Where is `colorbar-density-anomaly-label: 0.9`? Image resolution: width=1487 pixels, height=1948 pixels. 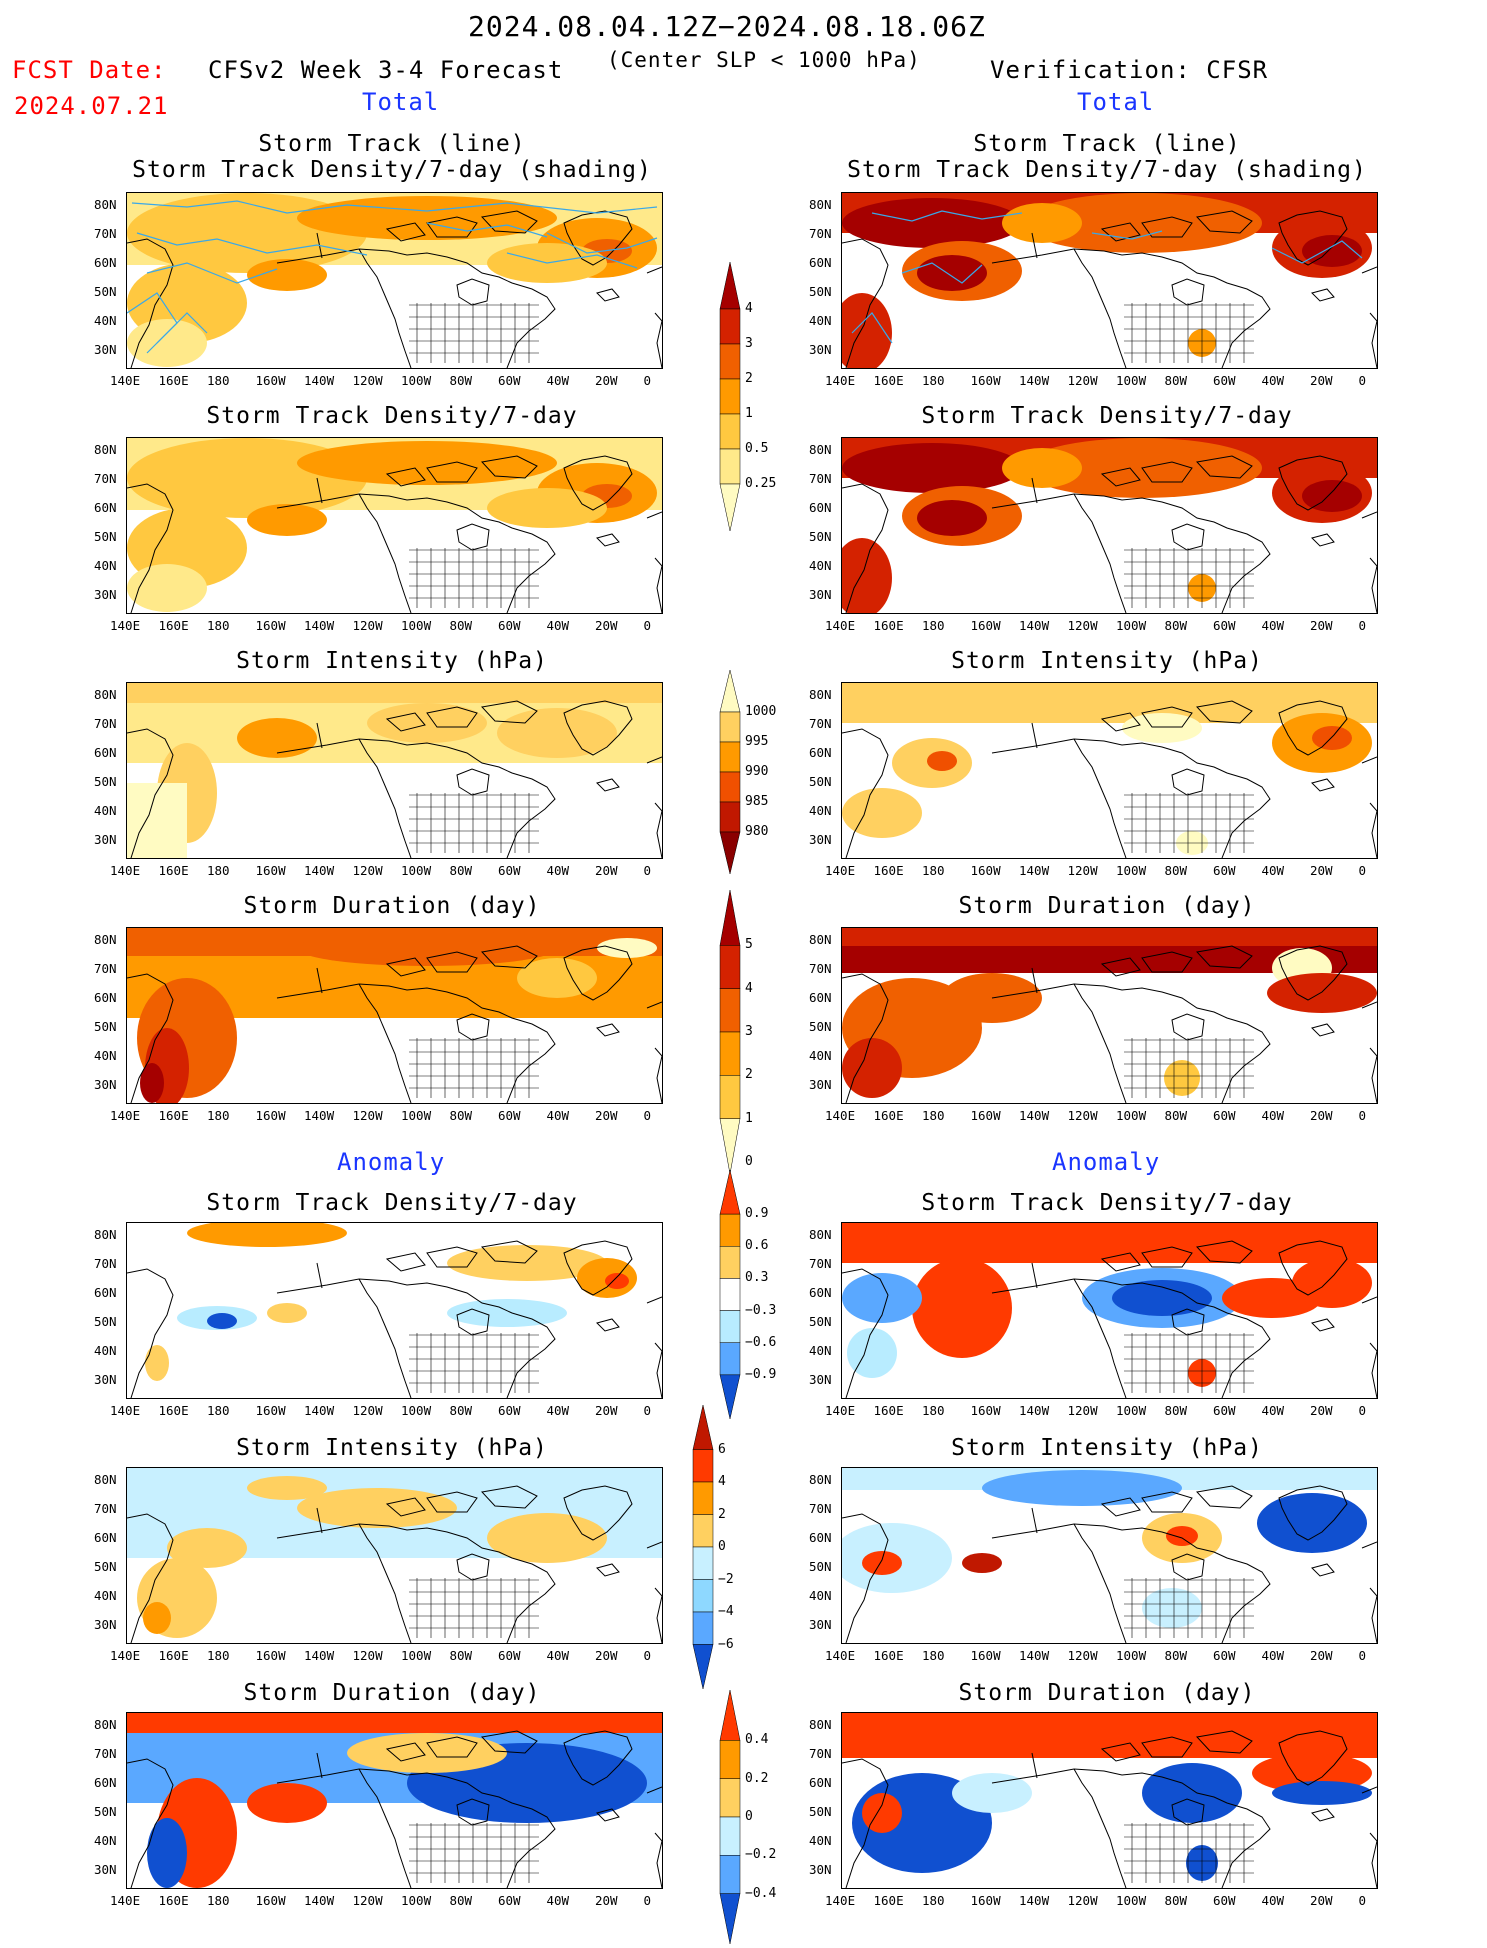
colorbar-density-anomaly-label: 0.9 is located at coordinates (757, 1214).